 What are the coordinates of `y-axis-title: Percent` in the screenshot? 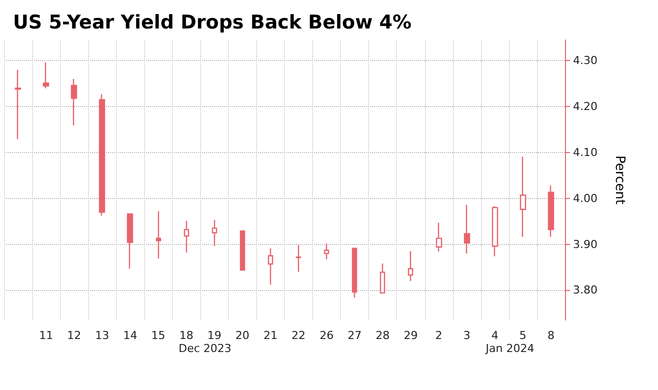 It's located at (619, 180).